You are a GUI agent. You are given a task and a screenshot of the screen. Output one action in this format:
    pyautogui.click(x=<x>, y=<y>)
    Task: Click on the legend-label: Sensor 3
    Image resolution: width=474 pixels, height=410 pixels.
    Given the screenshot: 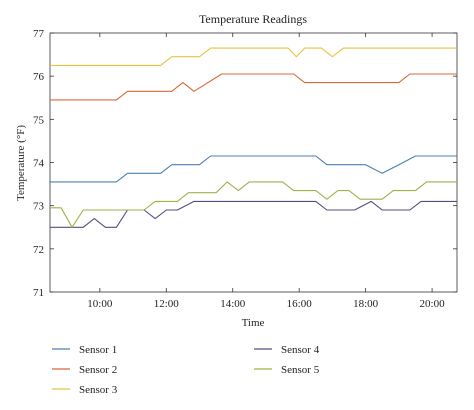 What is the action you would take?
    pyautogui.click(x=98, y=390)
    